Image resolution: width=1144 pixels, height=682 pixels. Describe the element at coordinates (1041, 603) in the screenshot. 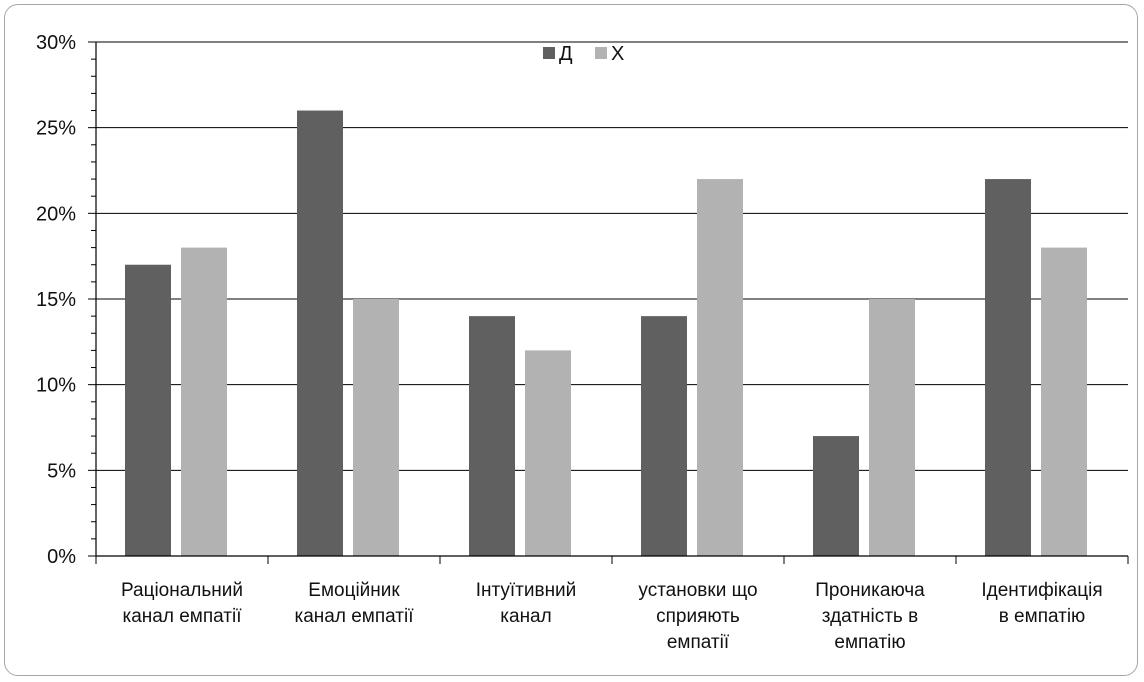

I see `x-category-label: Ідентифікація в емпатію` at that location.